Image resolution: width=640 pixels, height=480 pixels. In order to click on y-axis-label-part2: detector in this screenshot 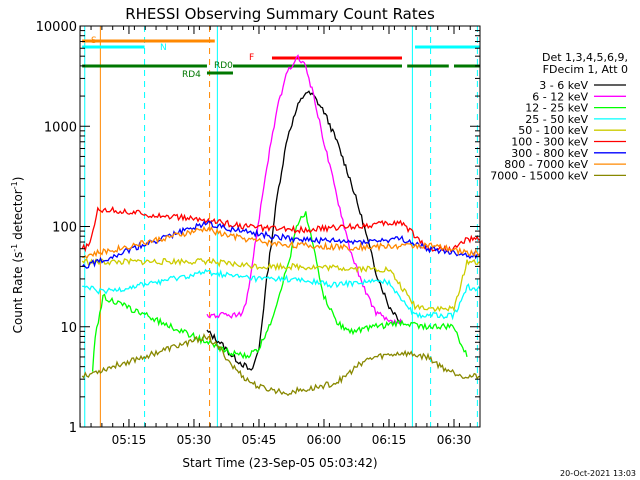, I will do `click(18, 216)`.